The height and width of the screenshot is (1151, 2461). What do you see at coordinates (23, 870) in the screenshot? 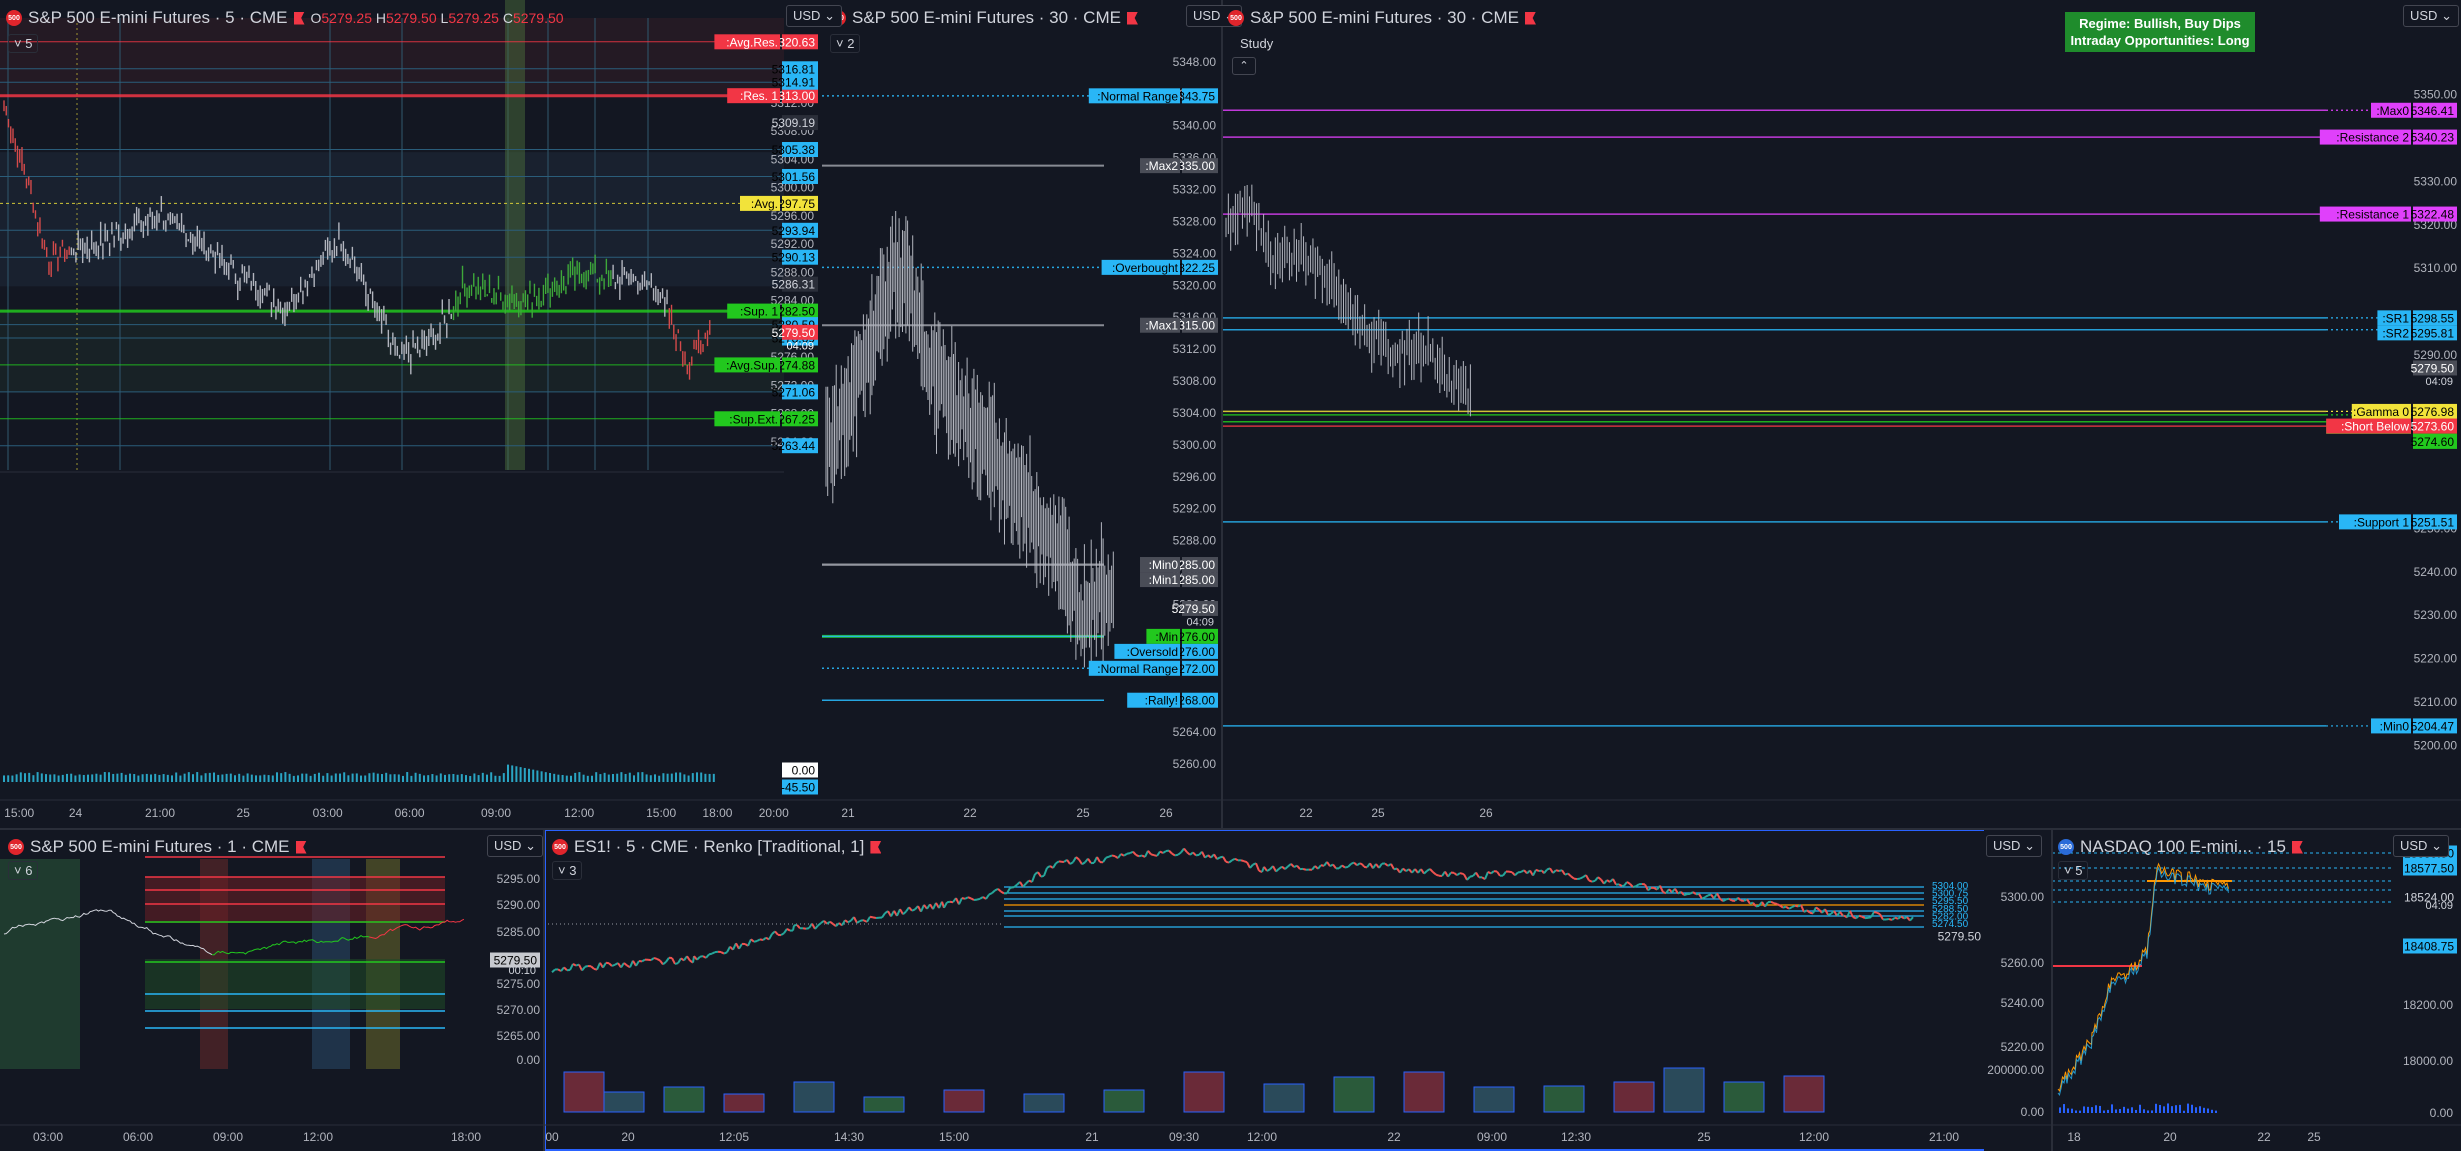
I see `indicator-toggle: ˅ 6` at bounding box center [23, 870].